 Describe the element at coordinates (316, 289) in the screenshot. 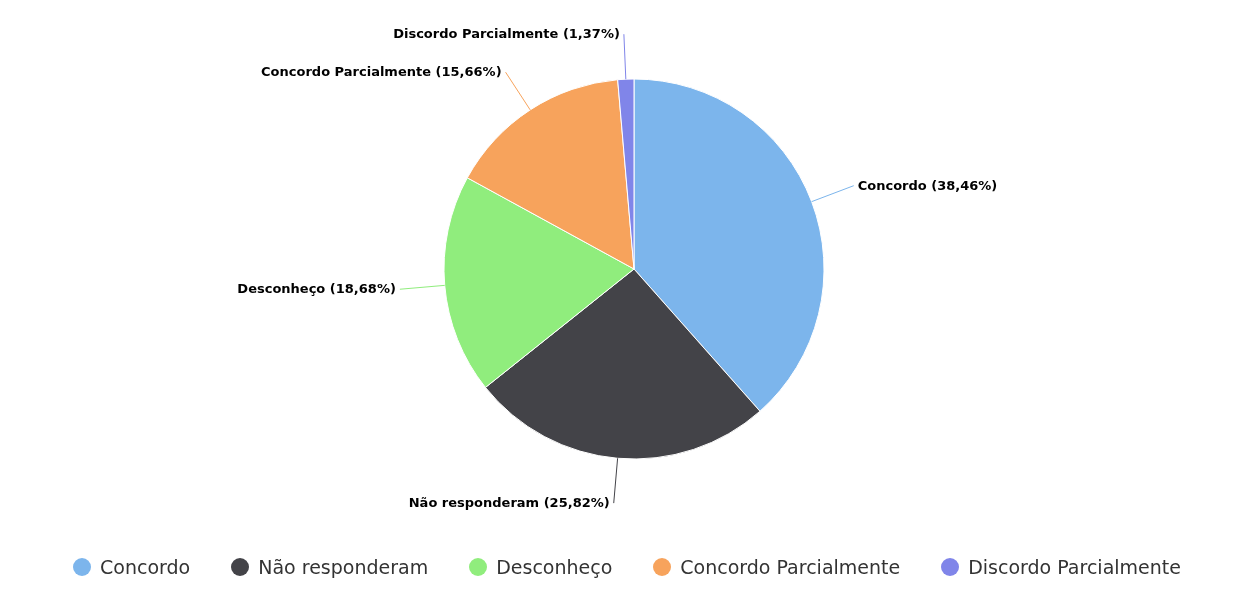

I see `category-label: Desconheço (18,68%)` at that location.